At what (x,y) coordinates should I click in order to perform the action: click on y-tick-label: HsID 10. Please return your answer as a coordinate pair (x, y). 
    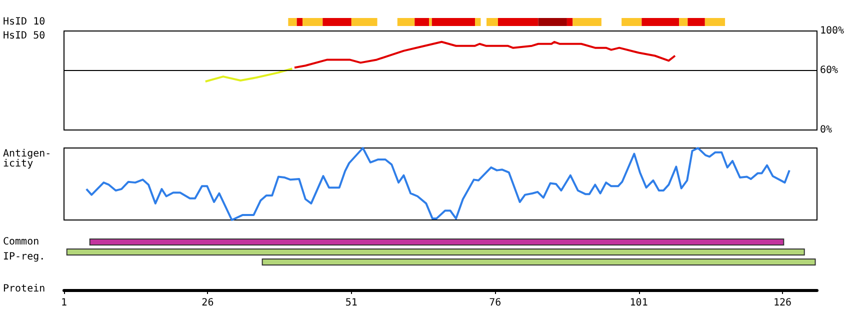
    Looking at the image, I should click on (24, 22).